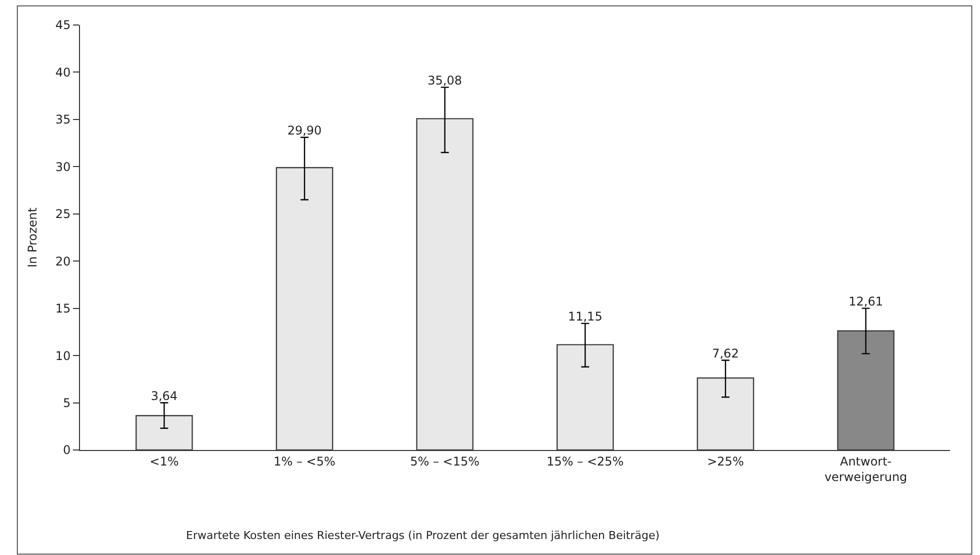 The width and height of the screenshot is (980, 555). Describe the element at coordinates (63, 355) in the screenshot. I see `y-tick-label: 10` at that location.